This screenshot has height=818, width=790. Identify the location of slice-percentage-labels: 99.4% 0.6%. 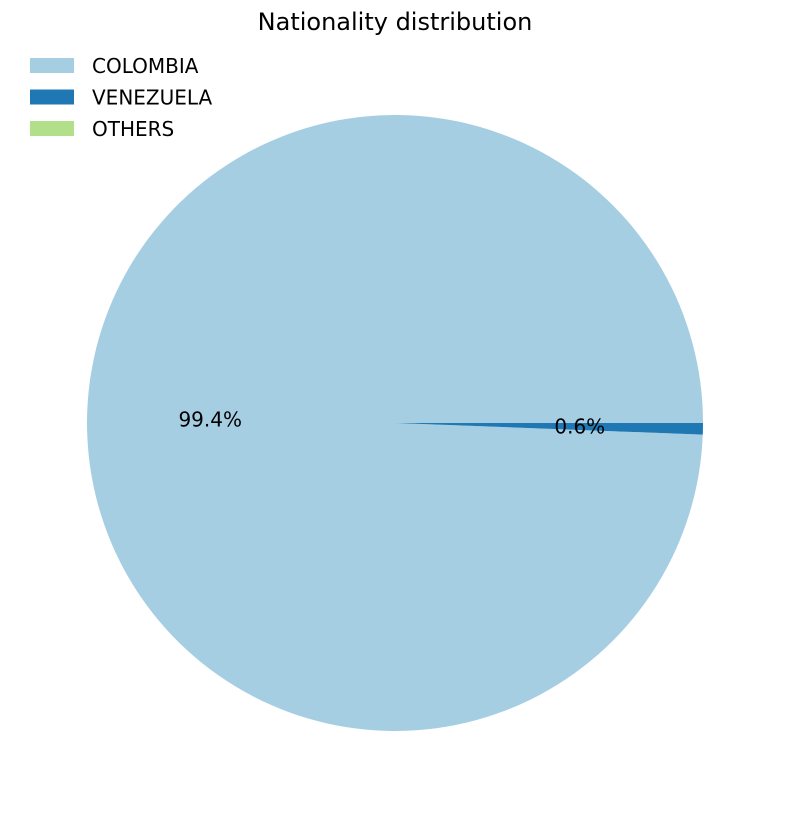
(391, 423).